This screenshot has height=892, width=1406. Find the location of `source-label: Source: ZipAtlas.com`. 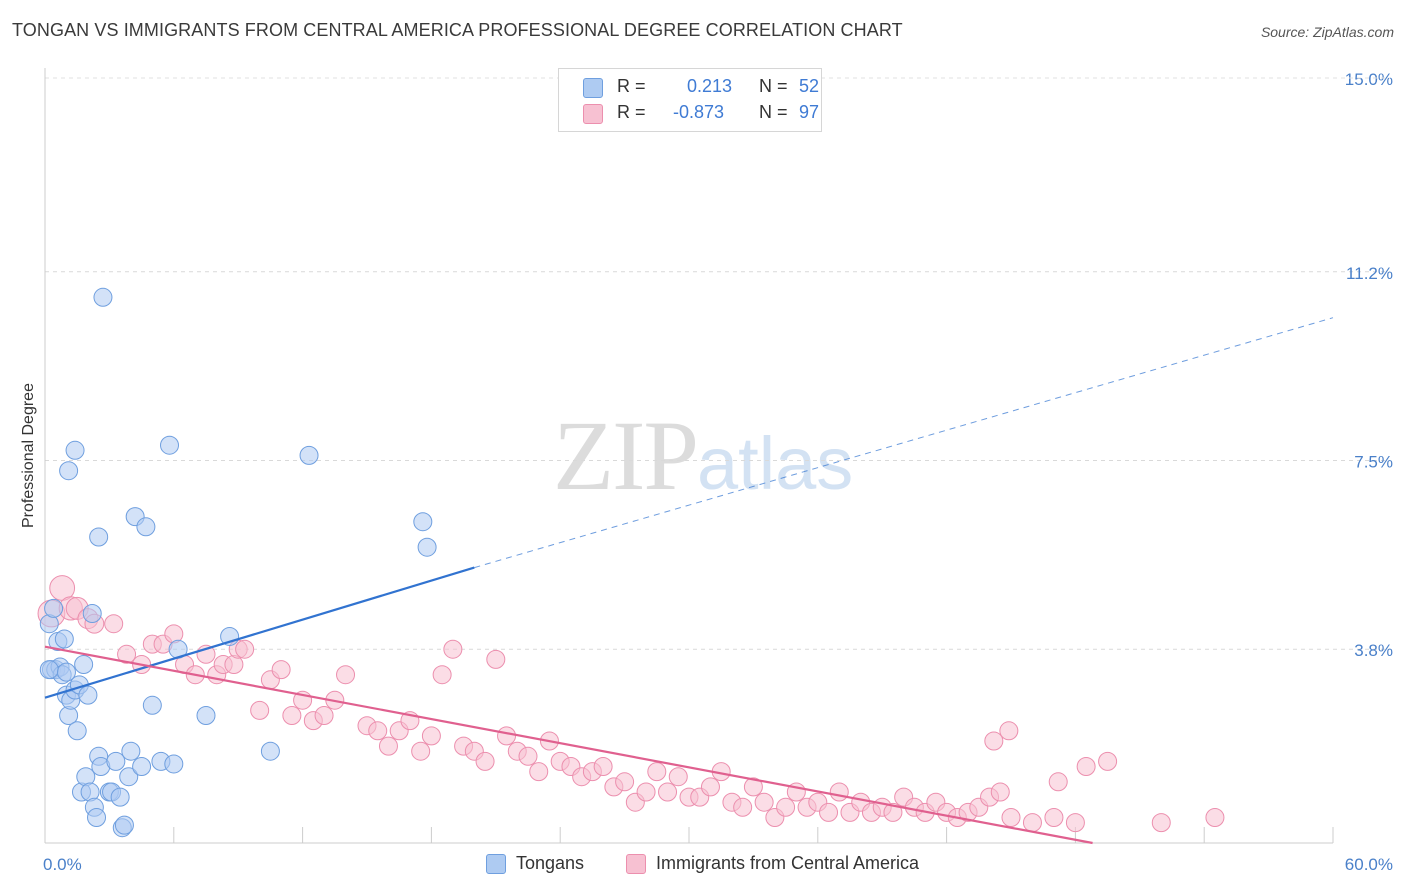

source-label: Source: ZipAtlas.com is located at coordinates (1327, 32).